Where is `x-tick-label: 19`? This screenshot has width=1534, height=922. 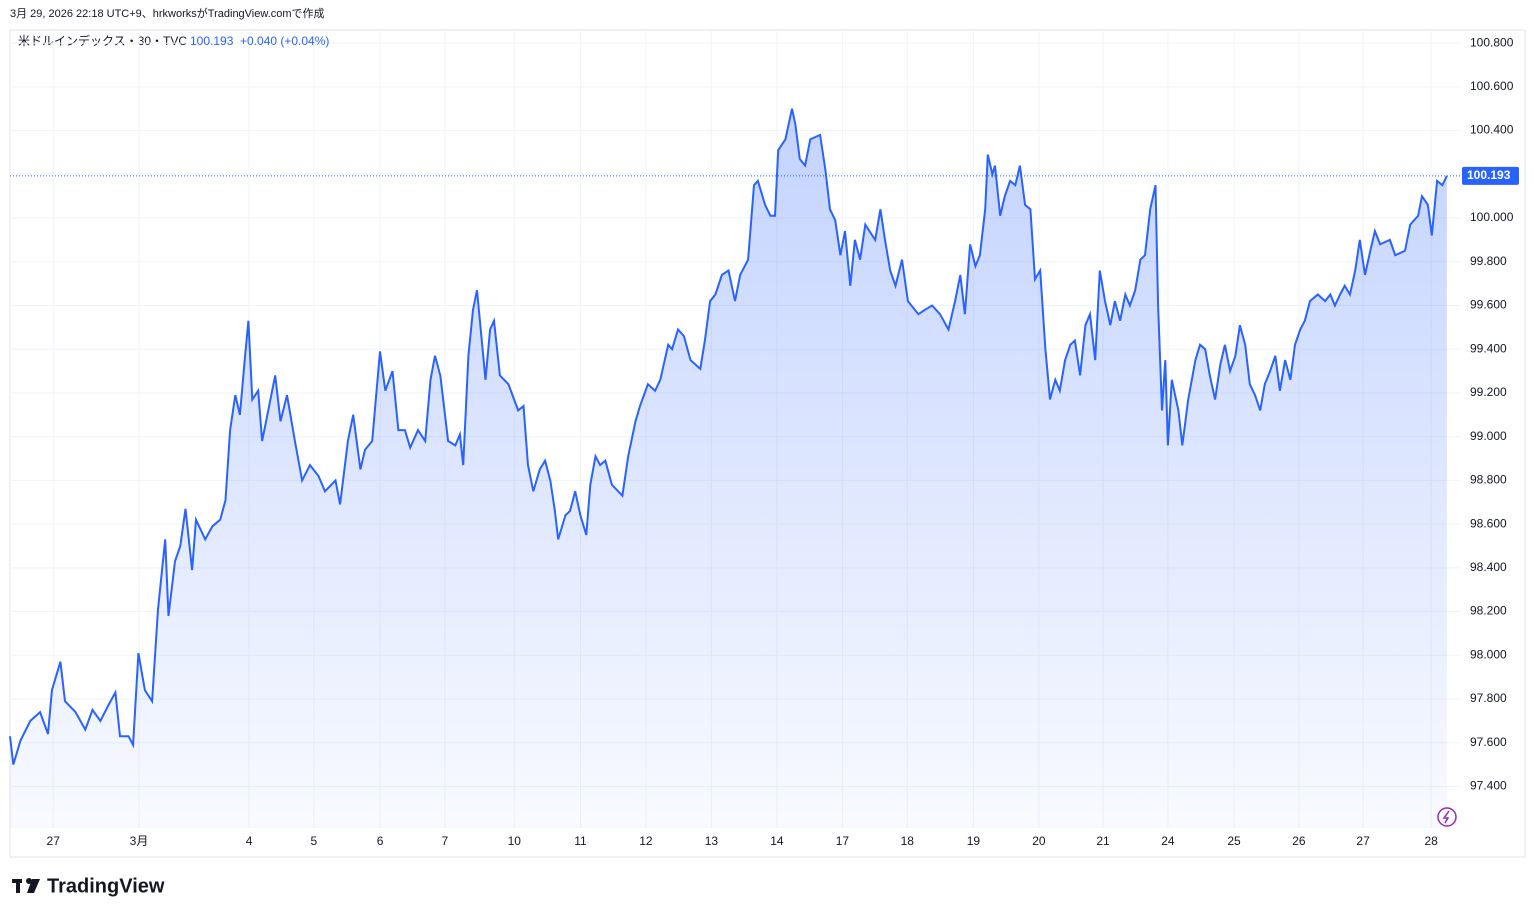 x-tick-label: 19 is located at coordinates (974, 841).